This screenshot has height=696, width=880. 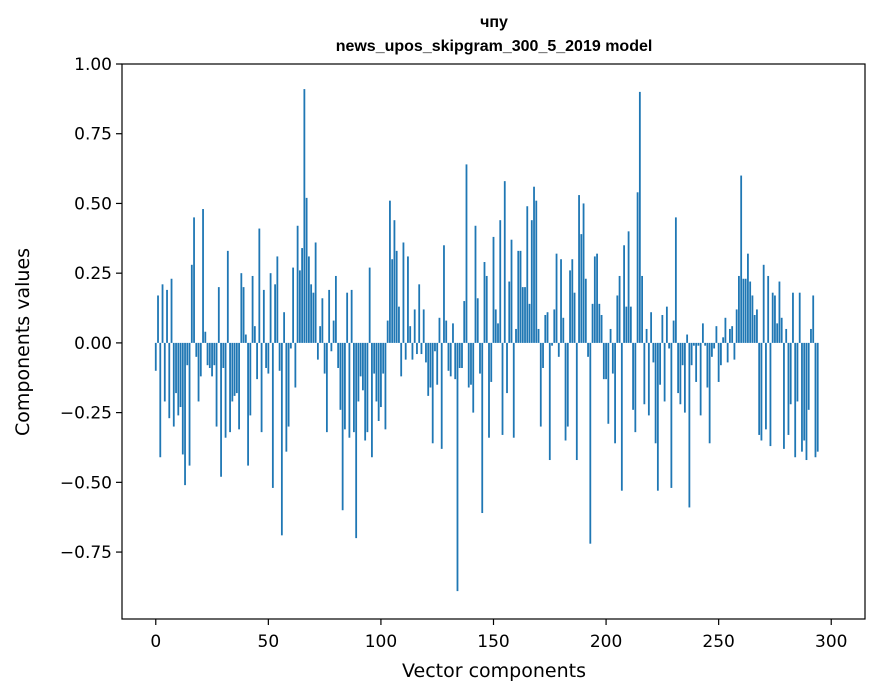 I want to click on x-tick-label: 50, so click(x=269, y=642).